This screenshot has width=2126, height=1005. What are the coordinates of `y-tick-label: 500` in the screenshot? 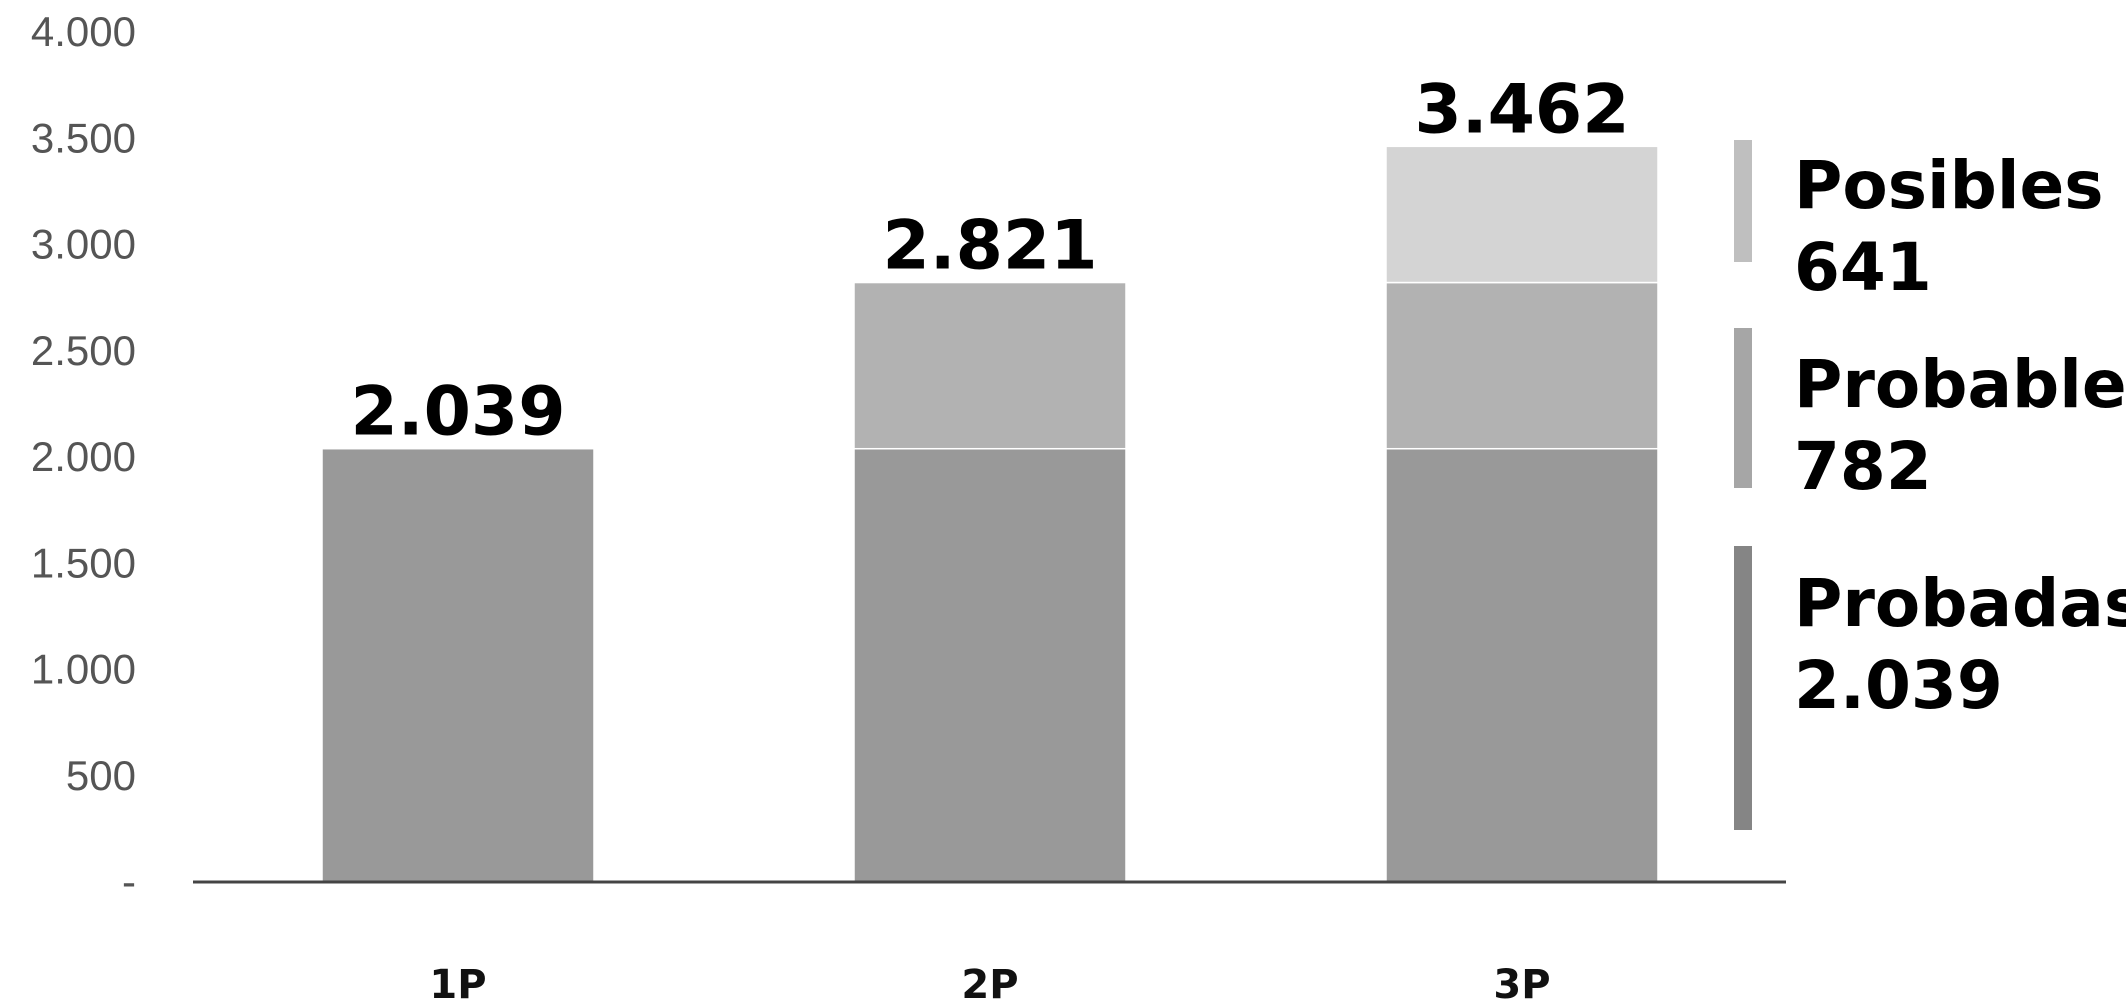 It's located at (101, 775).